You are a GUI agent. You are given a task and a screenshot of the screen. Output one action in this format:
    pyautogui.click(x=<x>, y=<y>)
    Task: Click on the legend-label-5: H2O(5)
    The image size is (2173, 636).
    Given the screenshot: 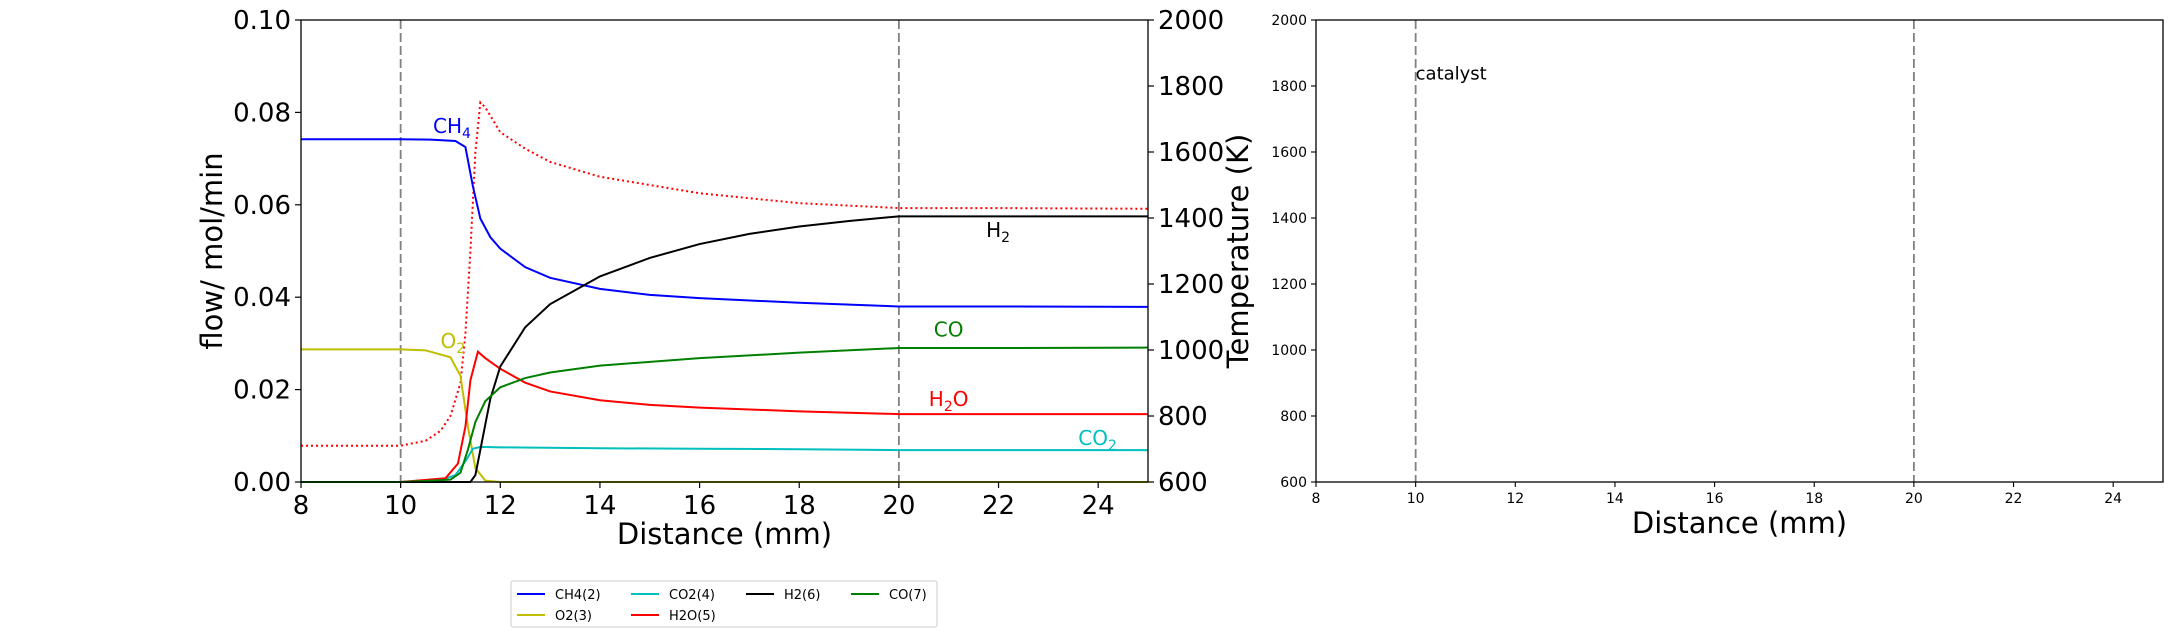 What is the action you would take?
    pyautogui.click(x=692, y=616)
    